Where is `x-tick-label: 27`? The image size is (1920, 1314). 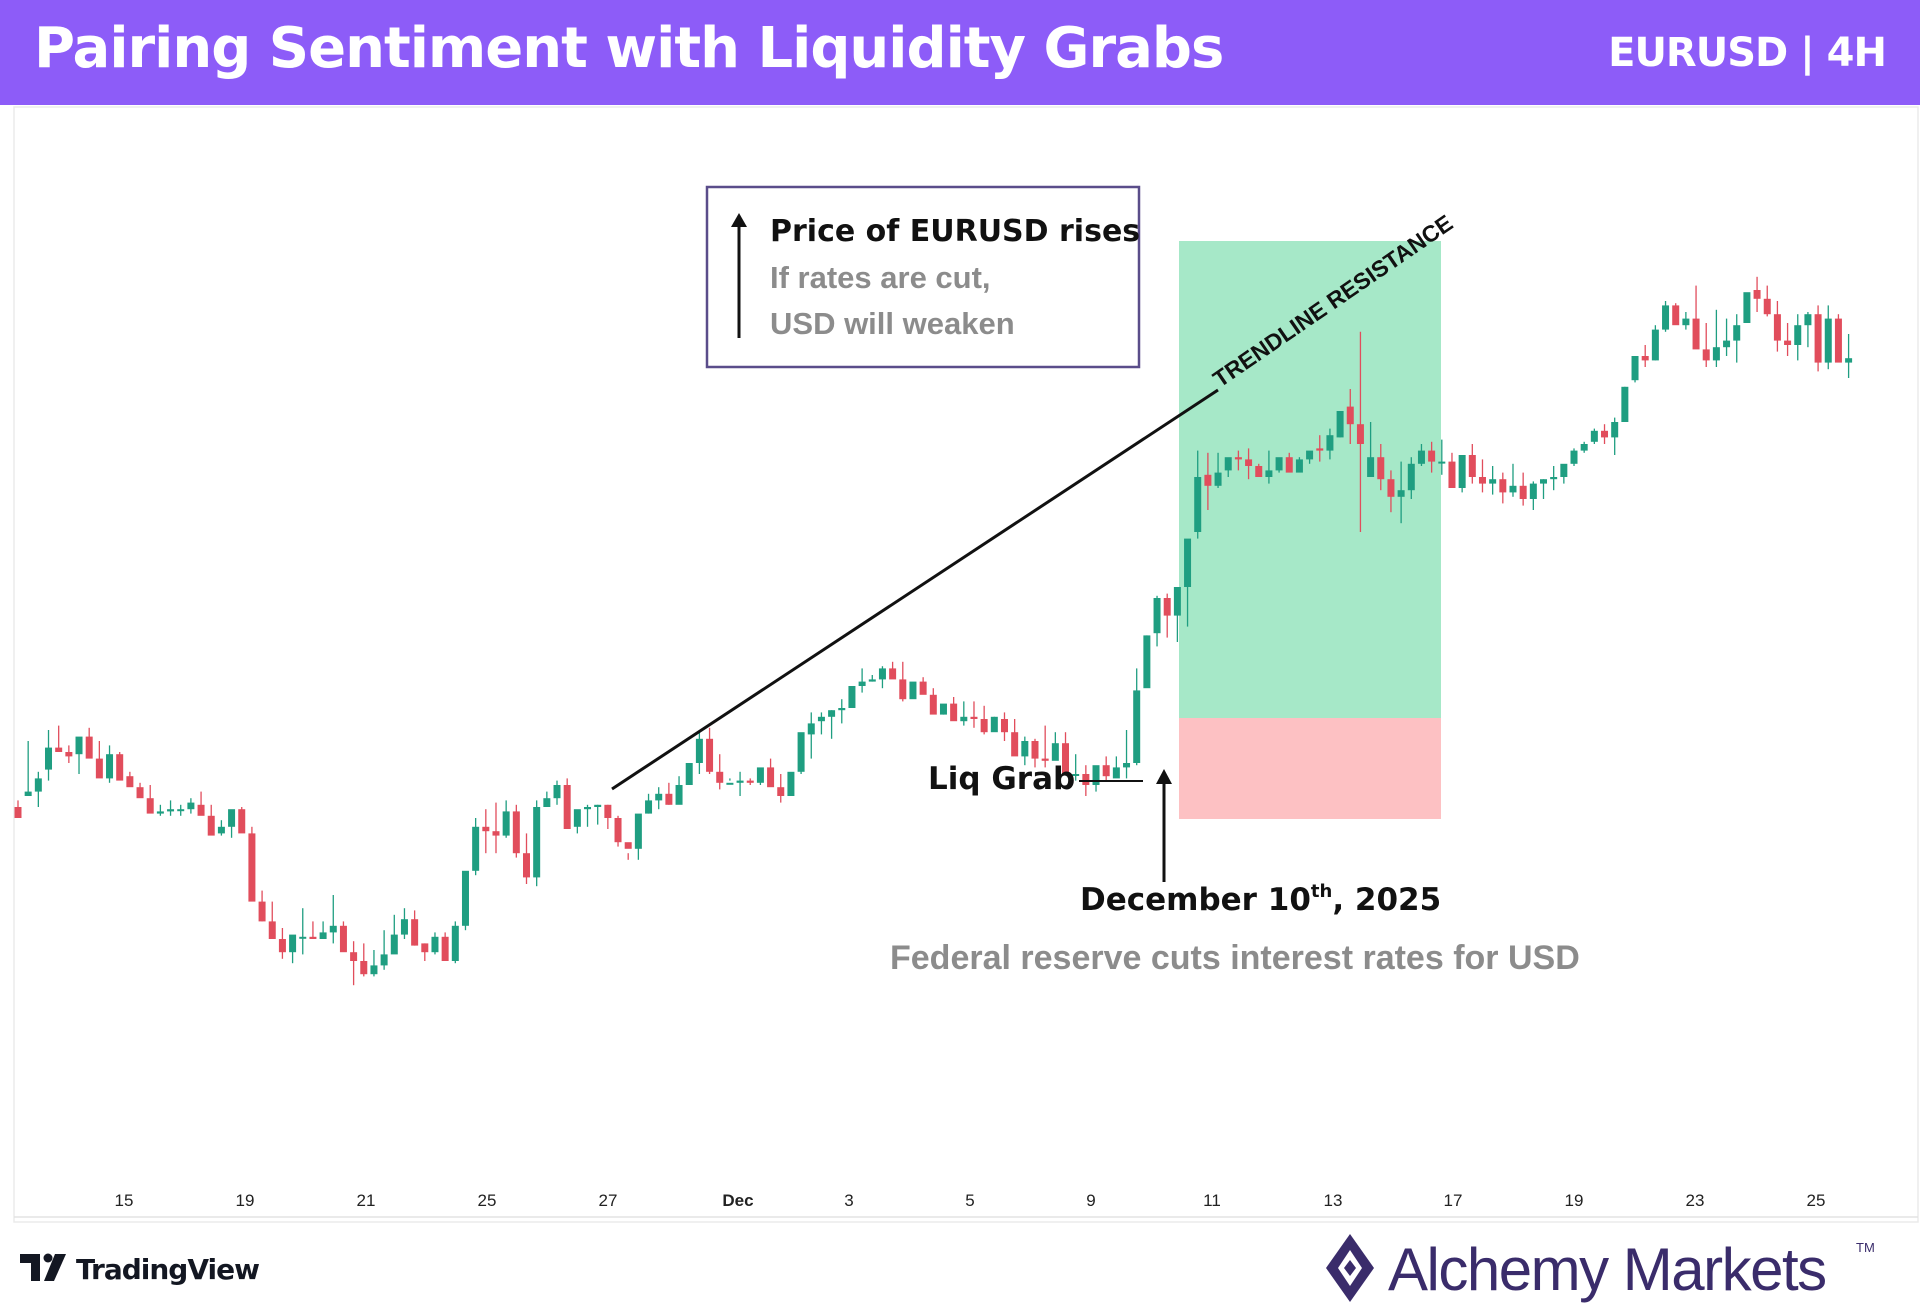 x-tick-label: 27 is located at coordinates (608, 1200).